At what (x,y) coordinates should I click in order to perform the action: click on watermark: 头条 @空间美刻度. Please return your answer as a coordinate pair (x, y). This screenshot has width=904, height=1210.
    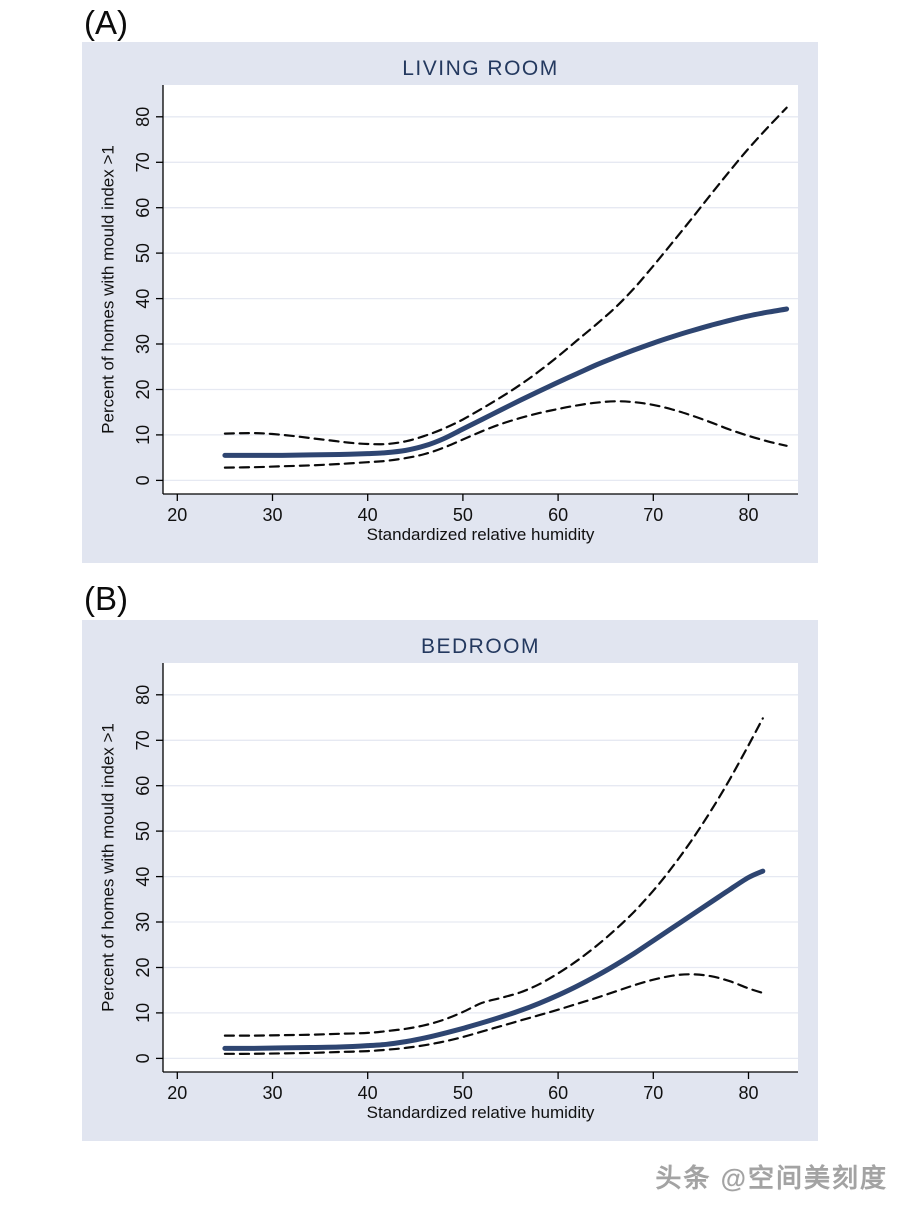
    Looking at the image, I should click on (771, 1178).